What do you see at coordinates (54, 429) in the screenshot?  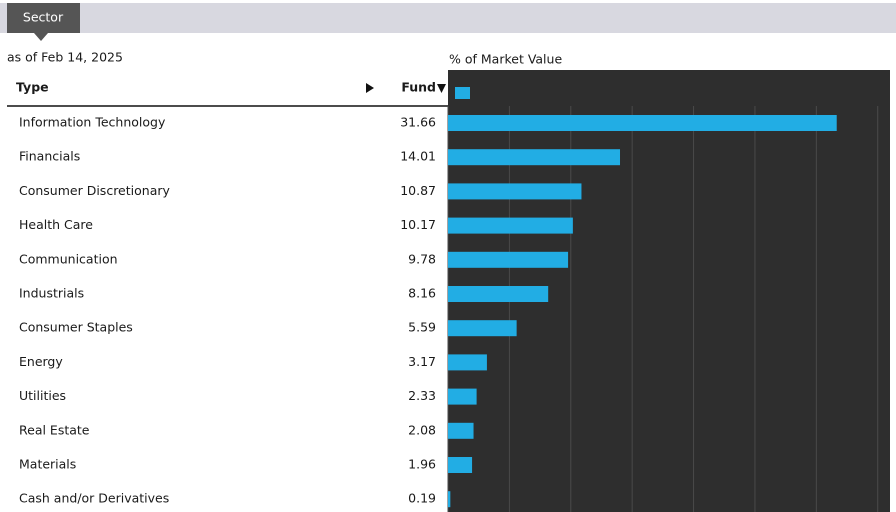 I see `row-label: Real Estate` at bounding box center [54, 429].